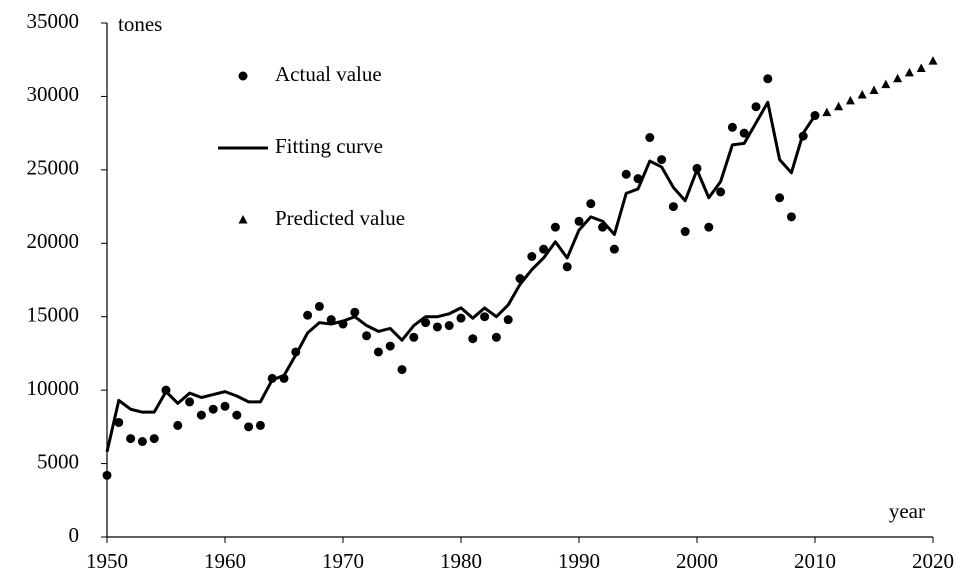  What do you see at coordinates (340, 218) in the screenshot?
I see `legend-label: Predicted value` at bounding box center [340, 218].